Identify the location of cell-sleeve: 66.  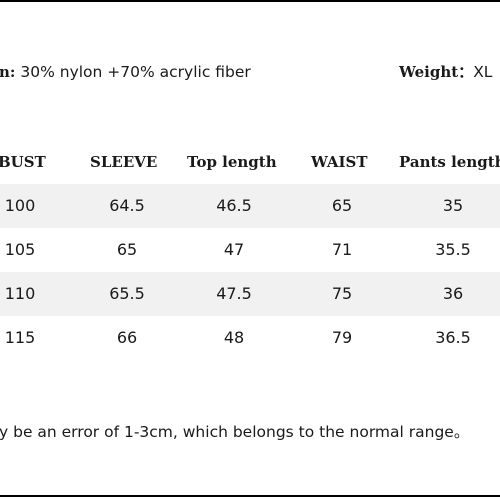
(127, 337).